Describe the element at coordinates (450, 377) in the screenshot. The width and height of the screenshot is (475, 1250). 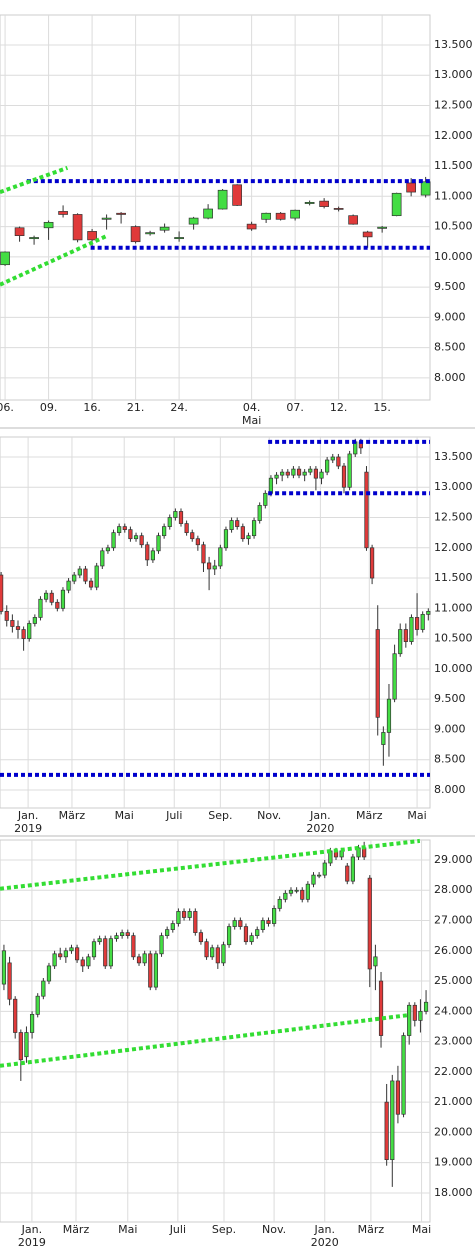
I see `y-tick-label: 8.000` at that location.